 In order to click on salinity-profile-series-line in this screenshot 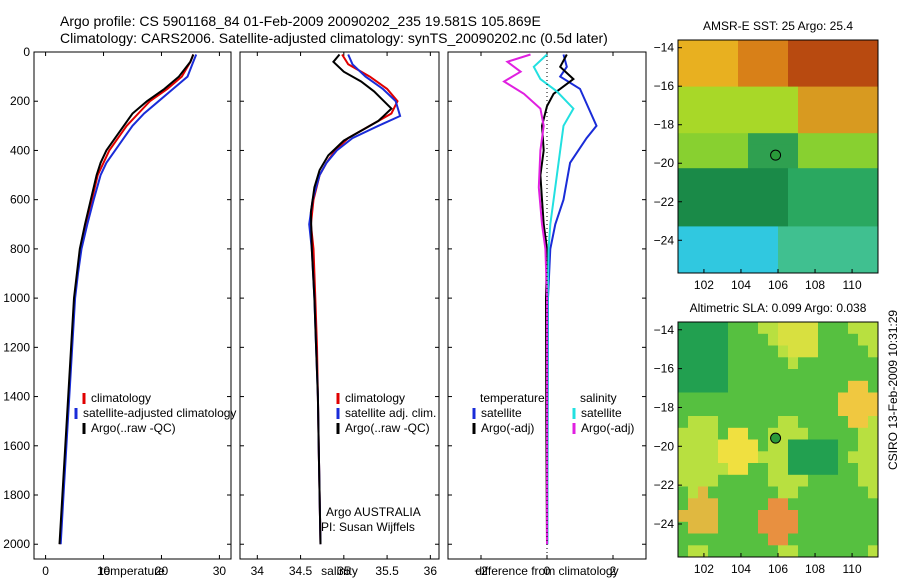, I will do `click(351, 299)`.